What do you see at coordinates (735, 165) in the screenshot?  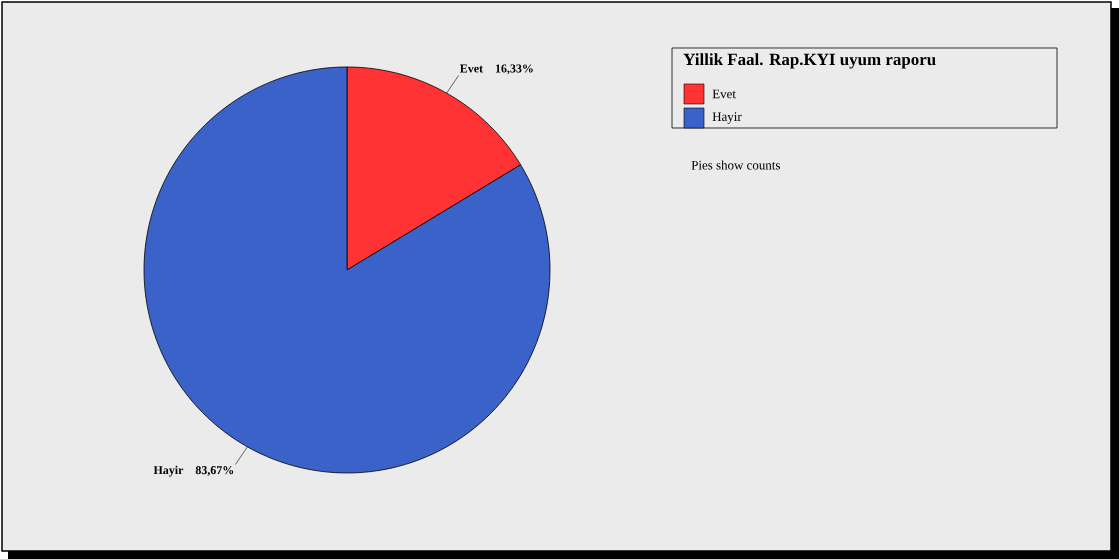 I see `text: Pies show counts` at bounding box center [735, 165].